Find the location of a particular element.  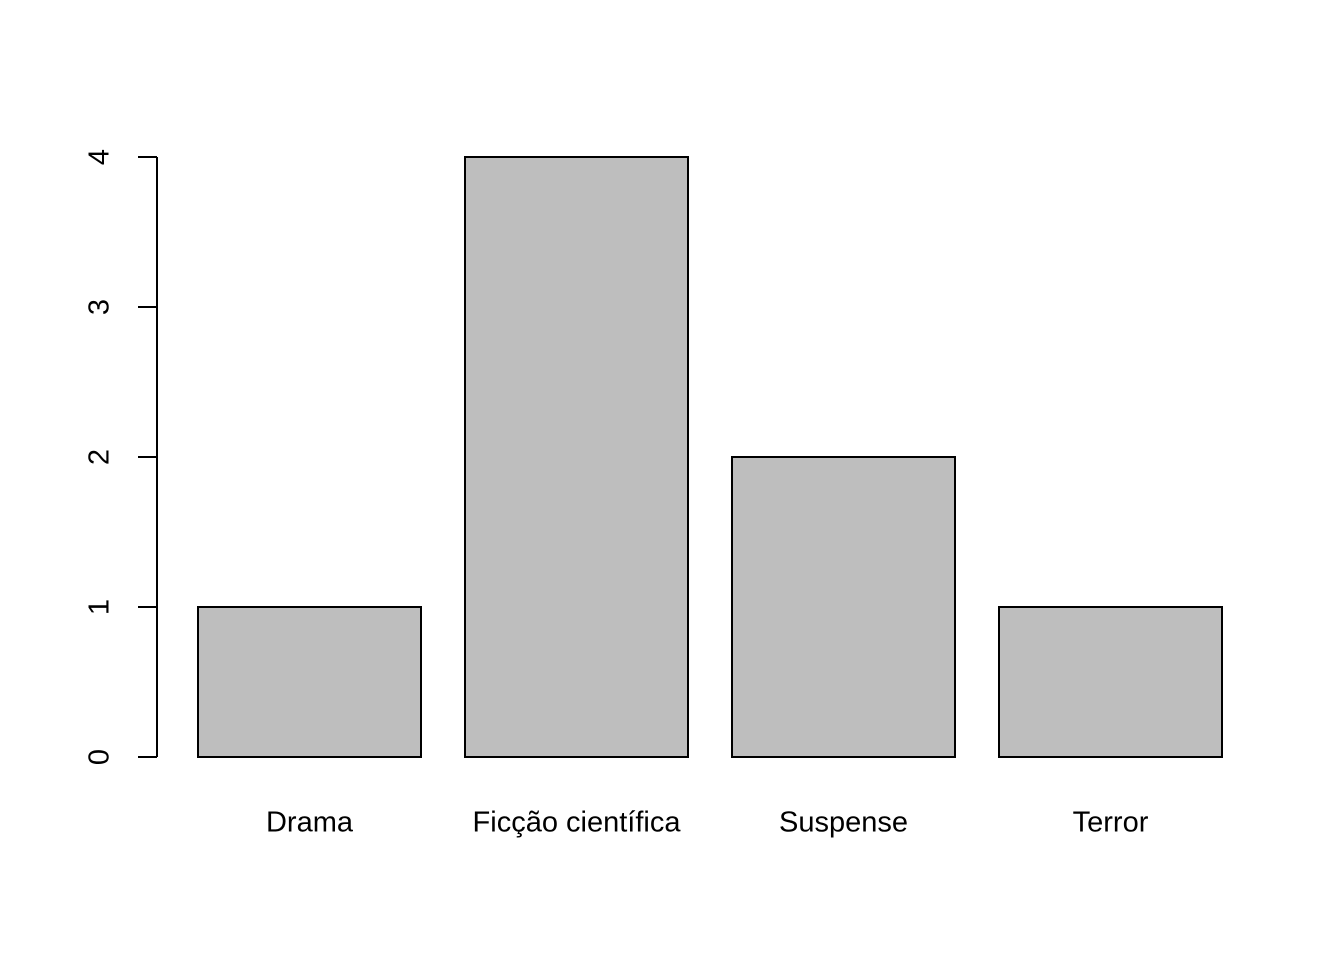

x-tick-label-0: Drama is located at coordinates (310, 823).